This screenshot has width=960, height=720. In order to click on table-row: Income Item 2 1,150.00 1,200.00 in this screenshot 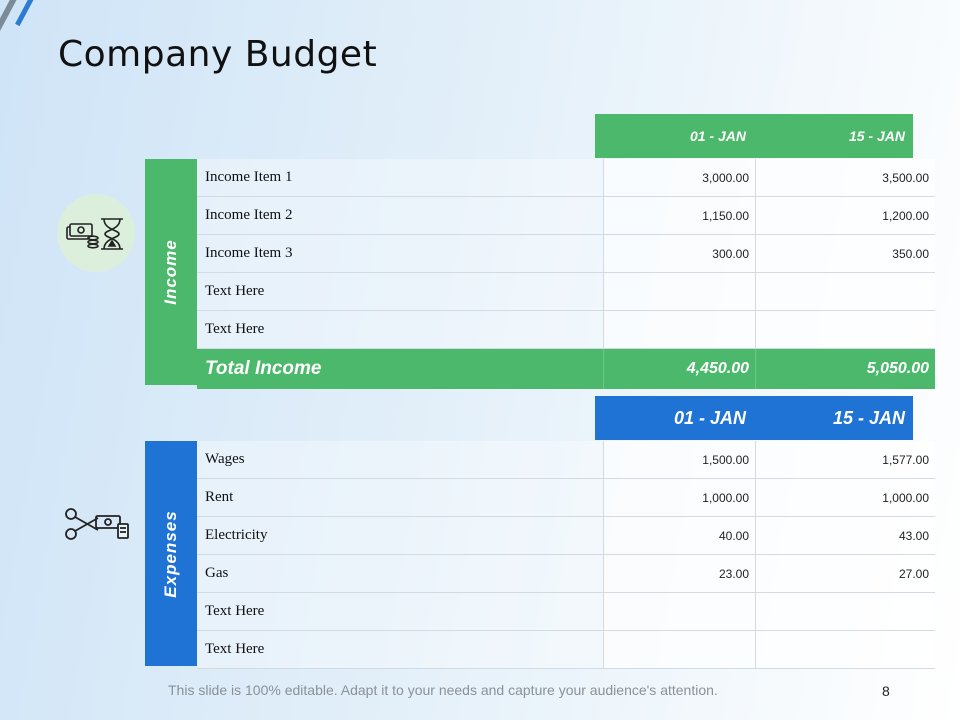, I will do `click(566, 215)`.